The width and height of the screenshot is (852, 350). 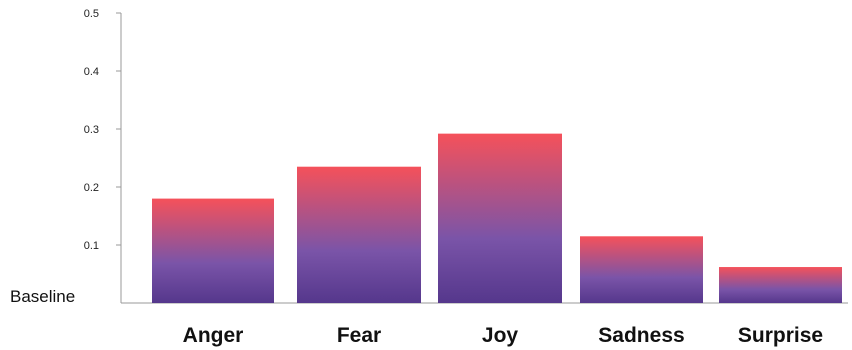 What do you see at coordinates (359, 234) in the screenshot?
I see `bar-fear` at bounding box center [359, 234].